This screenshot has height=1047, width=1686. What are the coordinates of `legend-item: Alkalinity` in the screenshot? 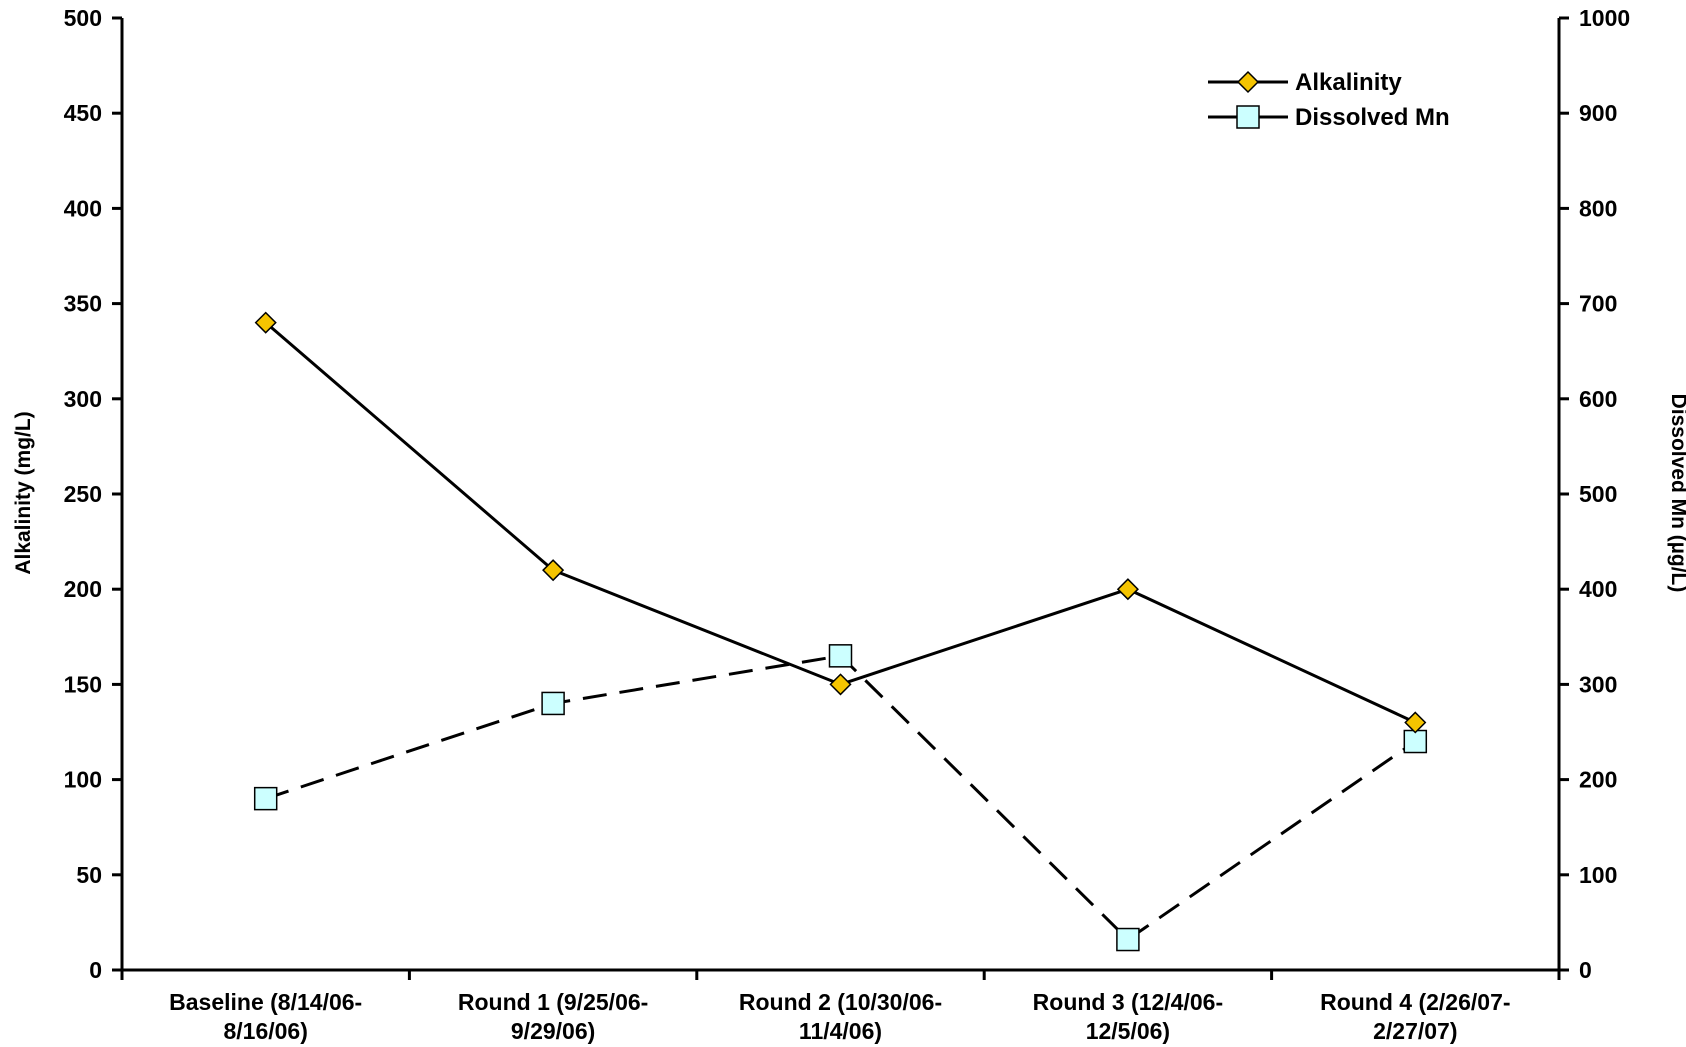 It's located at (1305, 82).